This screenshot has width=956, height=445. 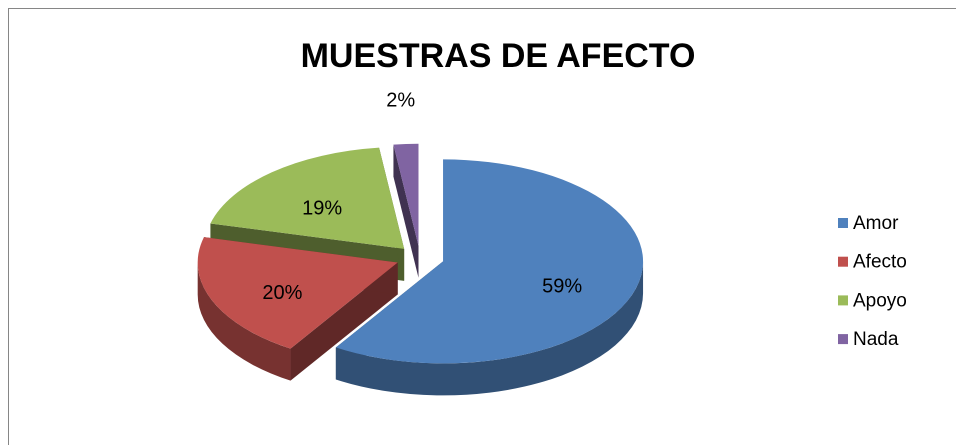 I want to click on legend-label: Afecto, so click(x=880, y=262).